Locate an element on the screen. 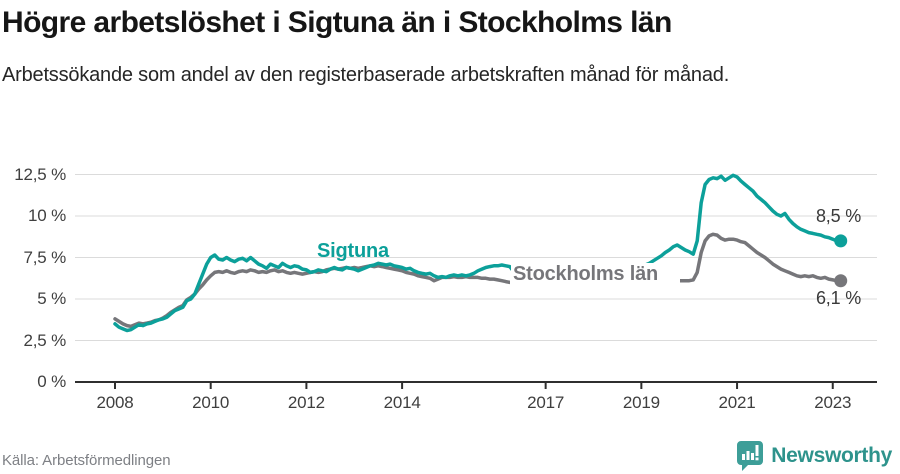 The width and height of the screenshot is (900, 474). newsworthy-speech-bubble-bar-chart-icon is located at coordinates (750, 456).